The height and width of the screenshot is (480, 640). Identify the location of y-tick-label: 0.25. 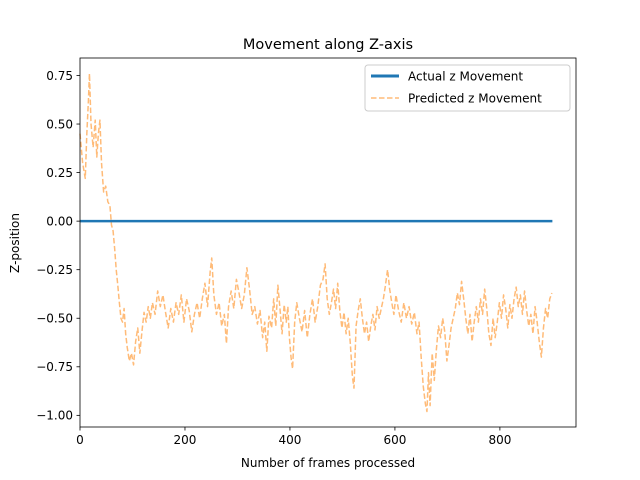
(59, 173).